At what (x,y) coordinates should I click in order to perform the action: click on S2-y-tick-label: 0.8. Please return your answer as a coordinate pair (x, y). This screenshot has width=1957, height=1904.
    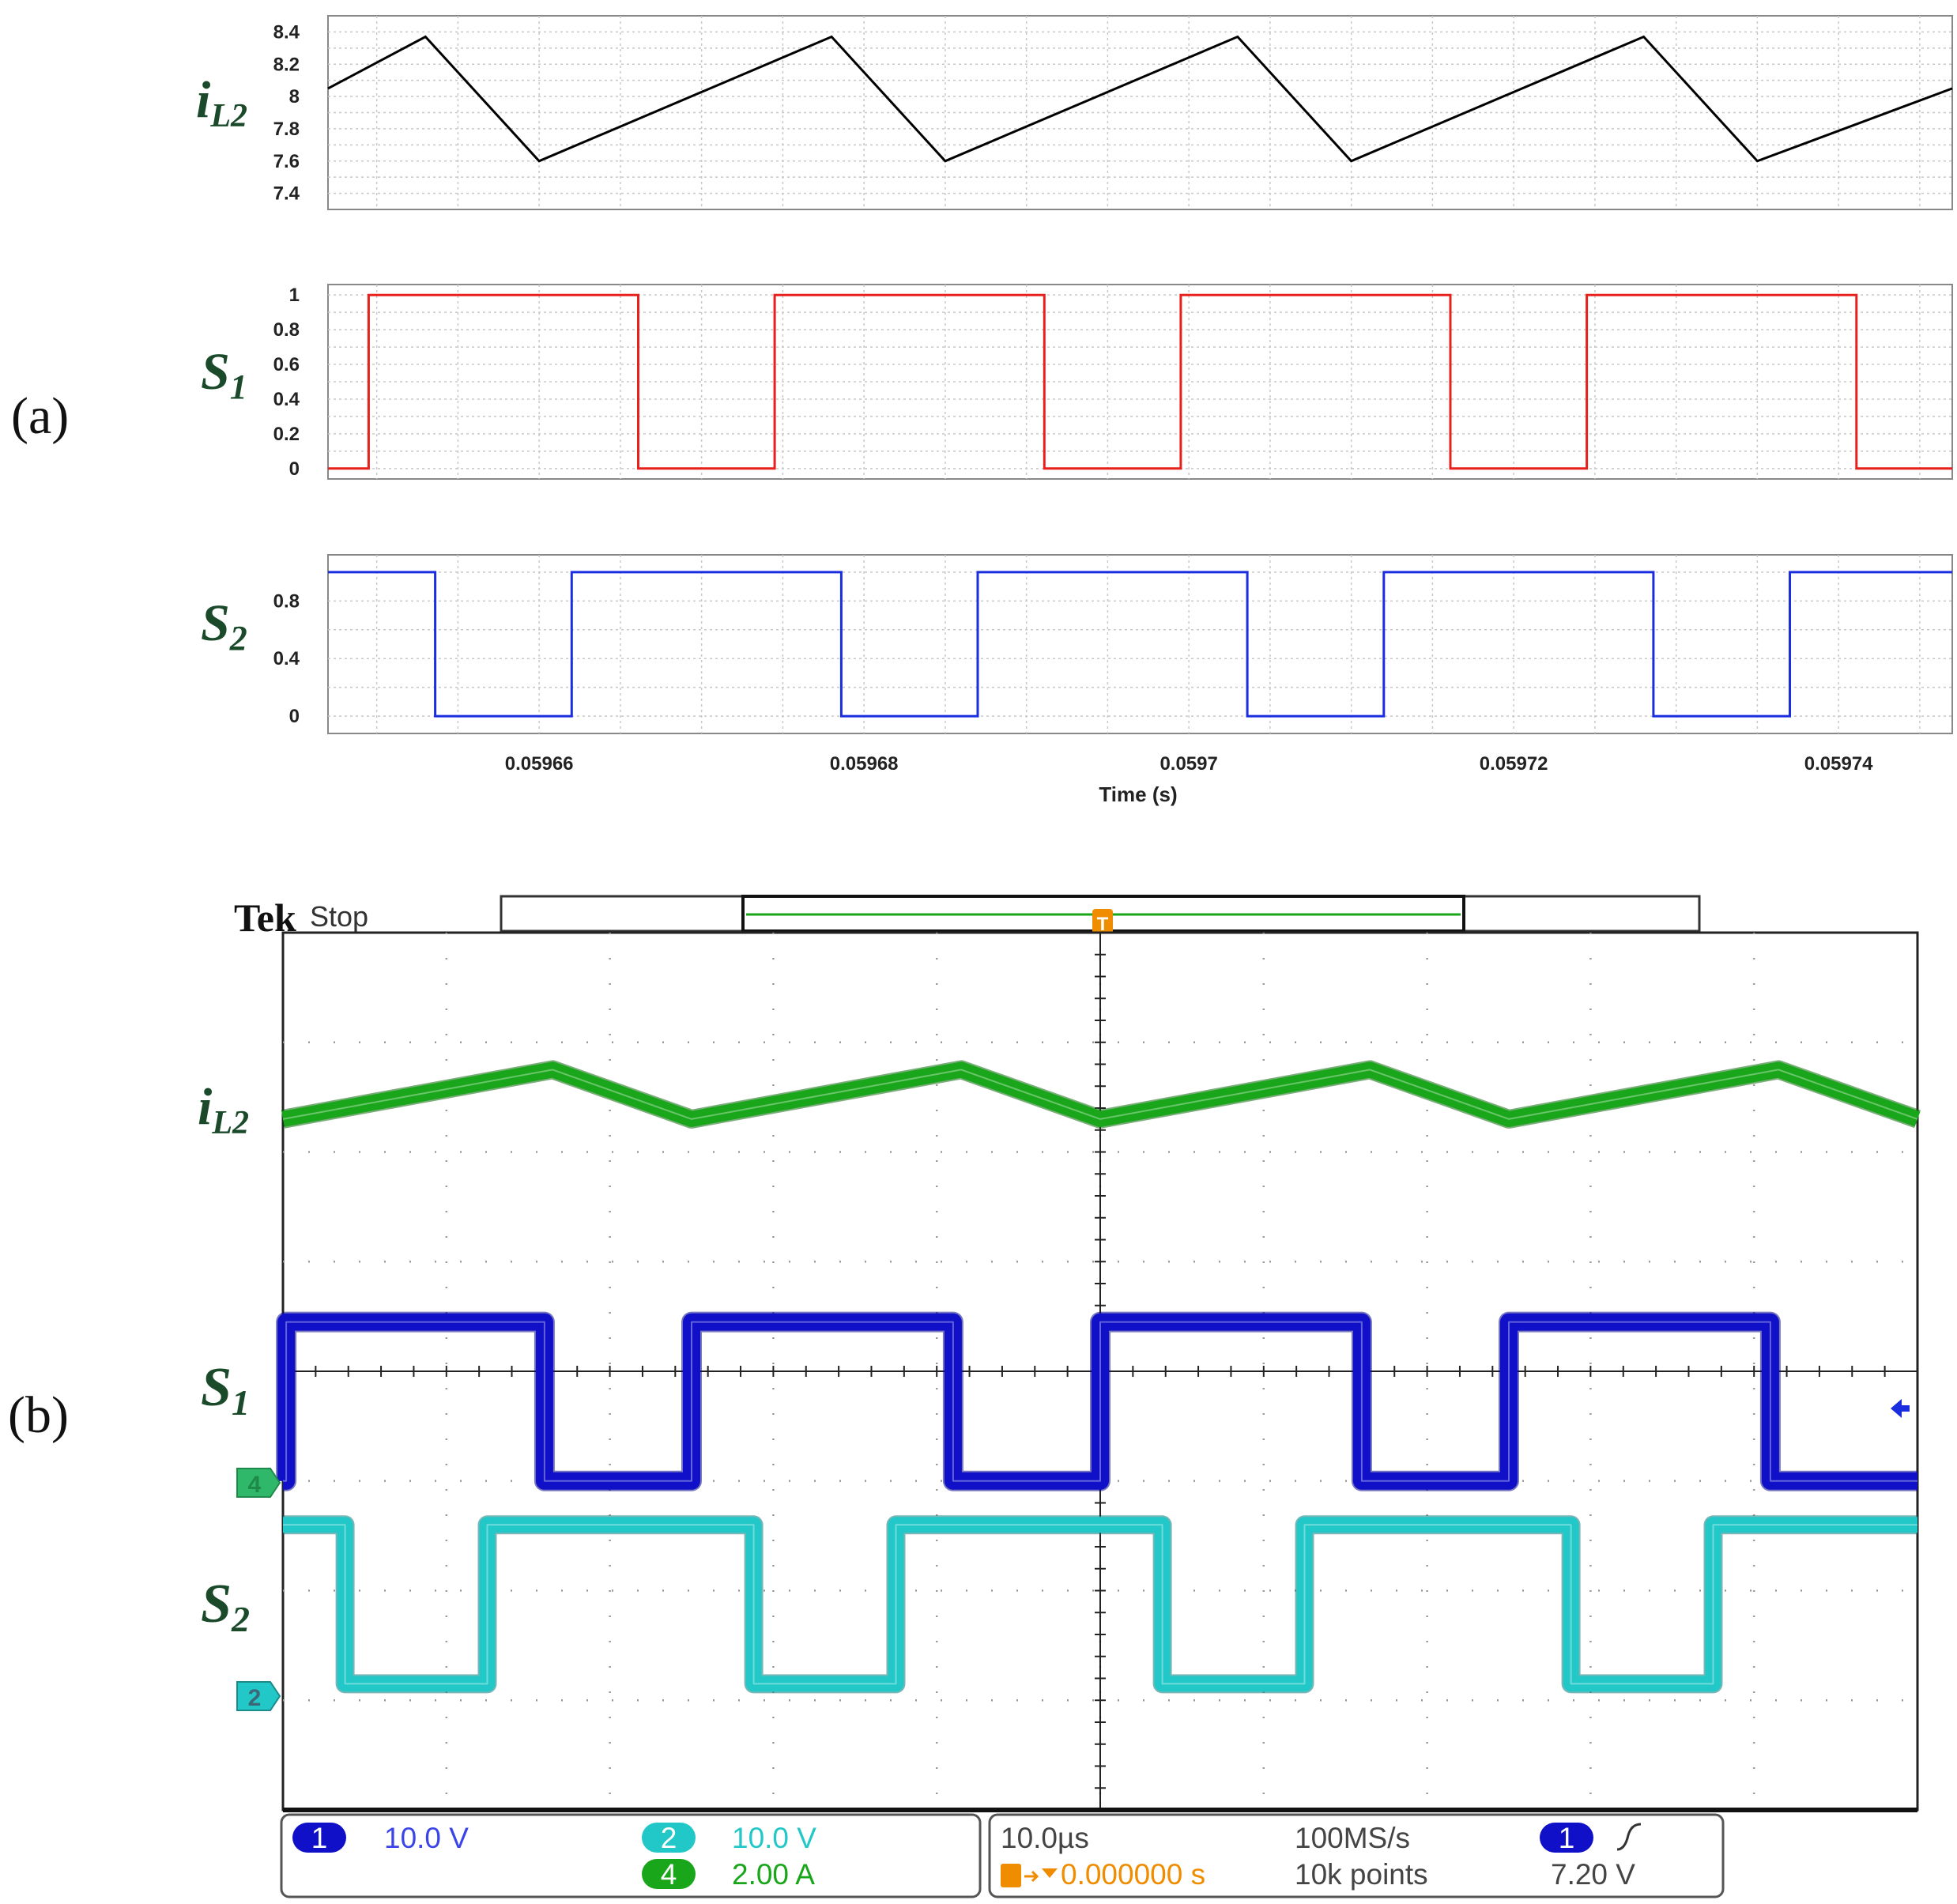
    Looking at the image, I should click on (287, 601).